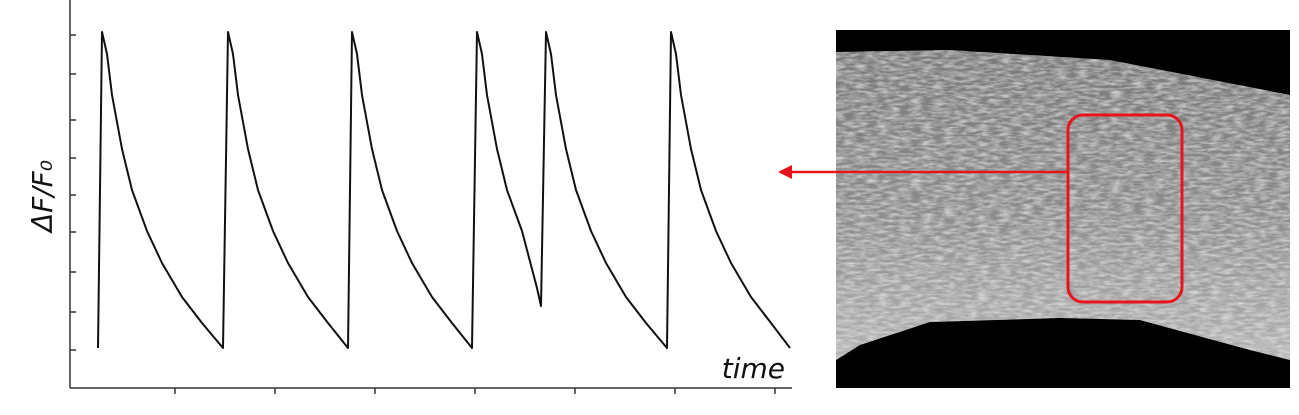 Image resolution: width=1299 pixels, height=415 pixels. What do you see at coordinates (785, 172) in the screenshot?
I see `arrow-head` at bounding box center [785, 172].